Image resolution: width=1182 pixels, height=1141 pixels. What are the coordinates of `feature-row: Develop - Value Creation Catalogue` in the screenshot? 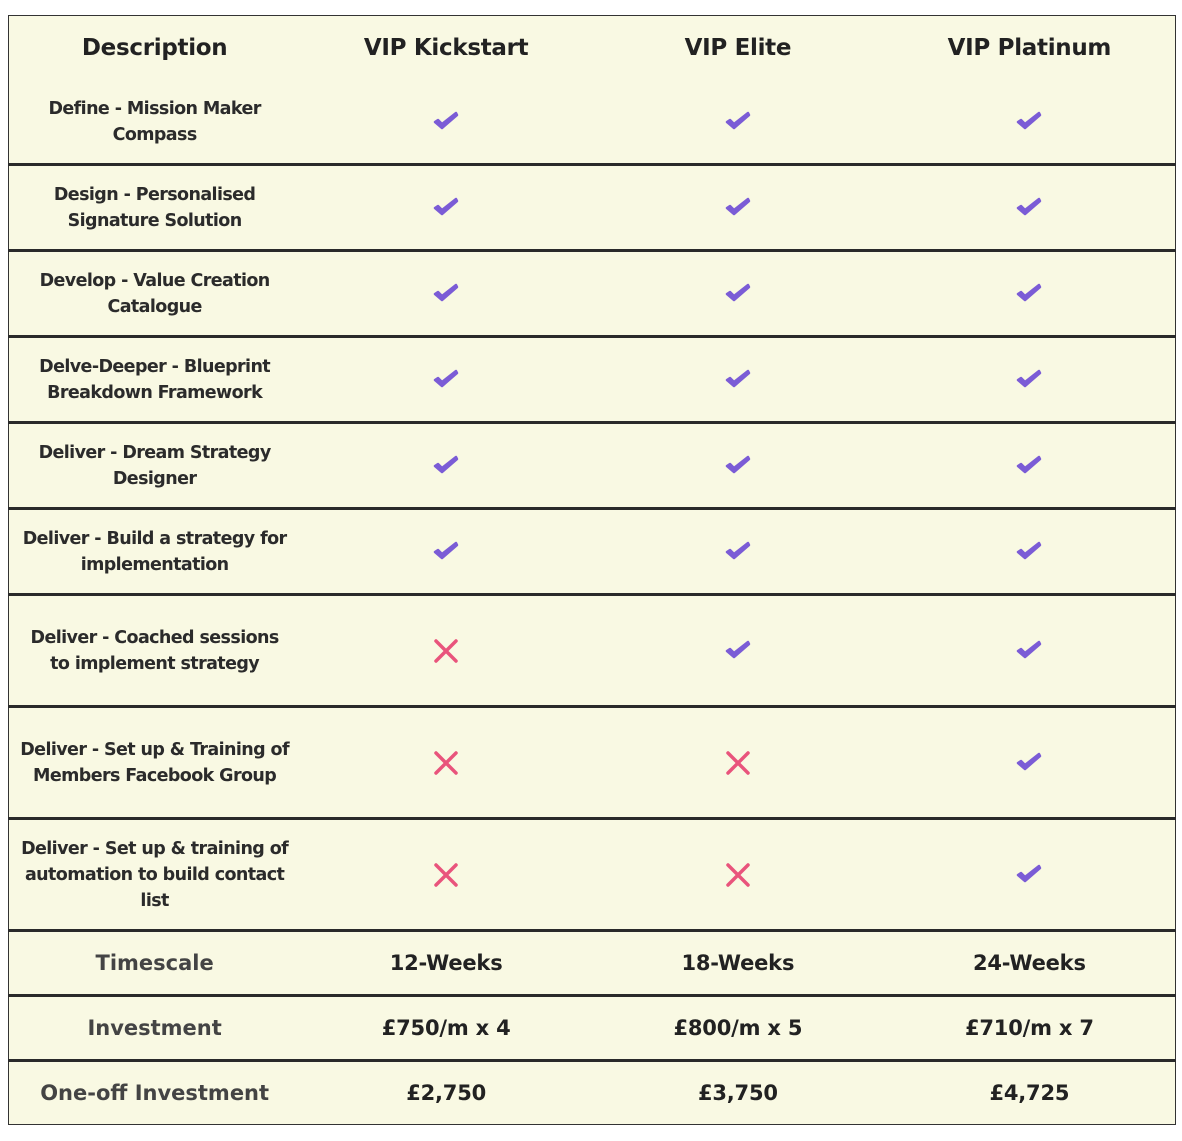 It's located at (592, 294).